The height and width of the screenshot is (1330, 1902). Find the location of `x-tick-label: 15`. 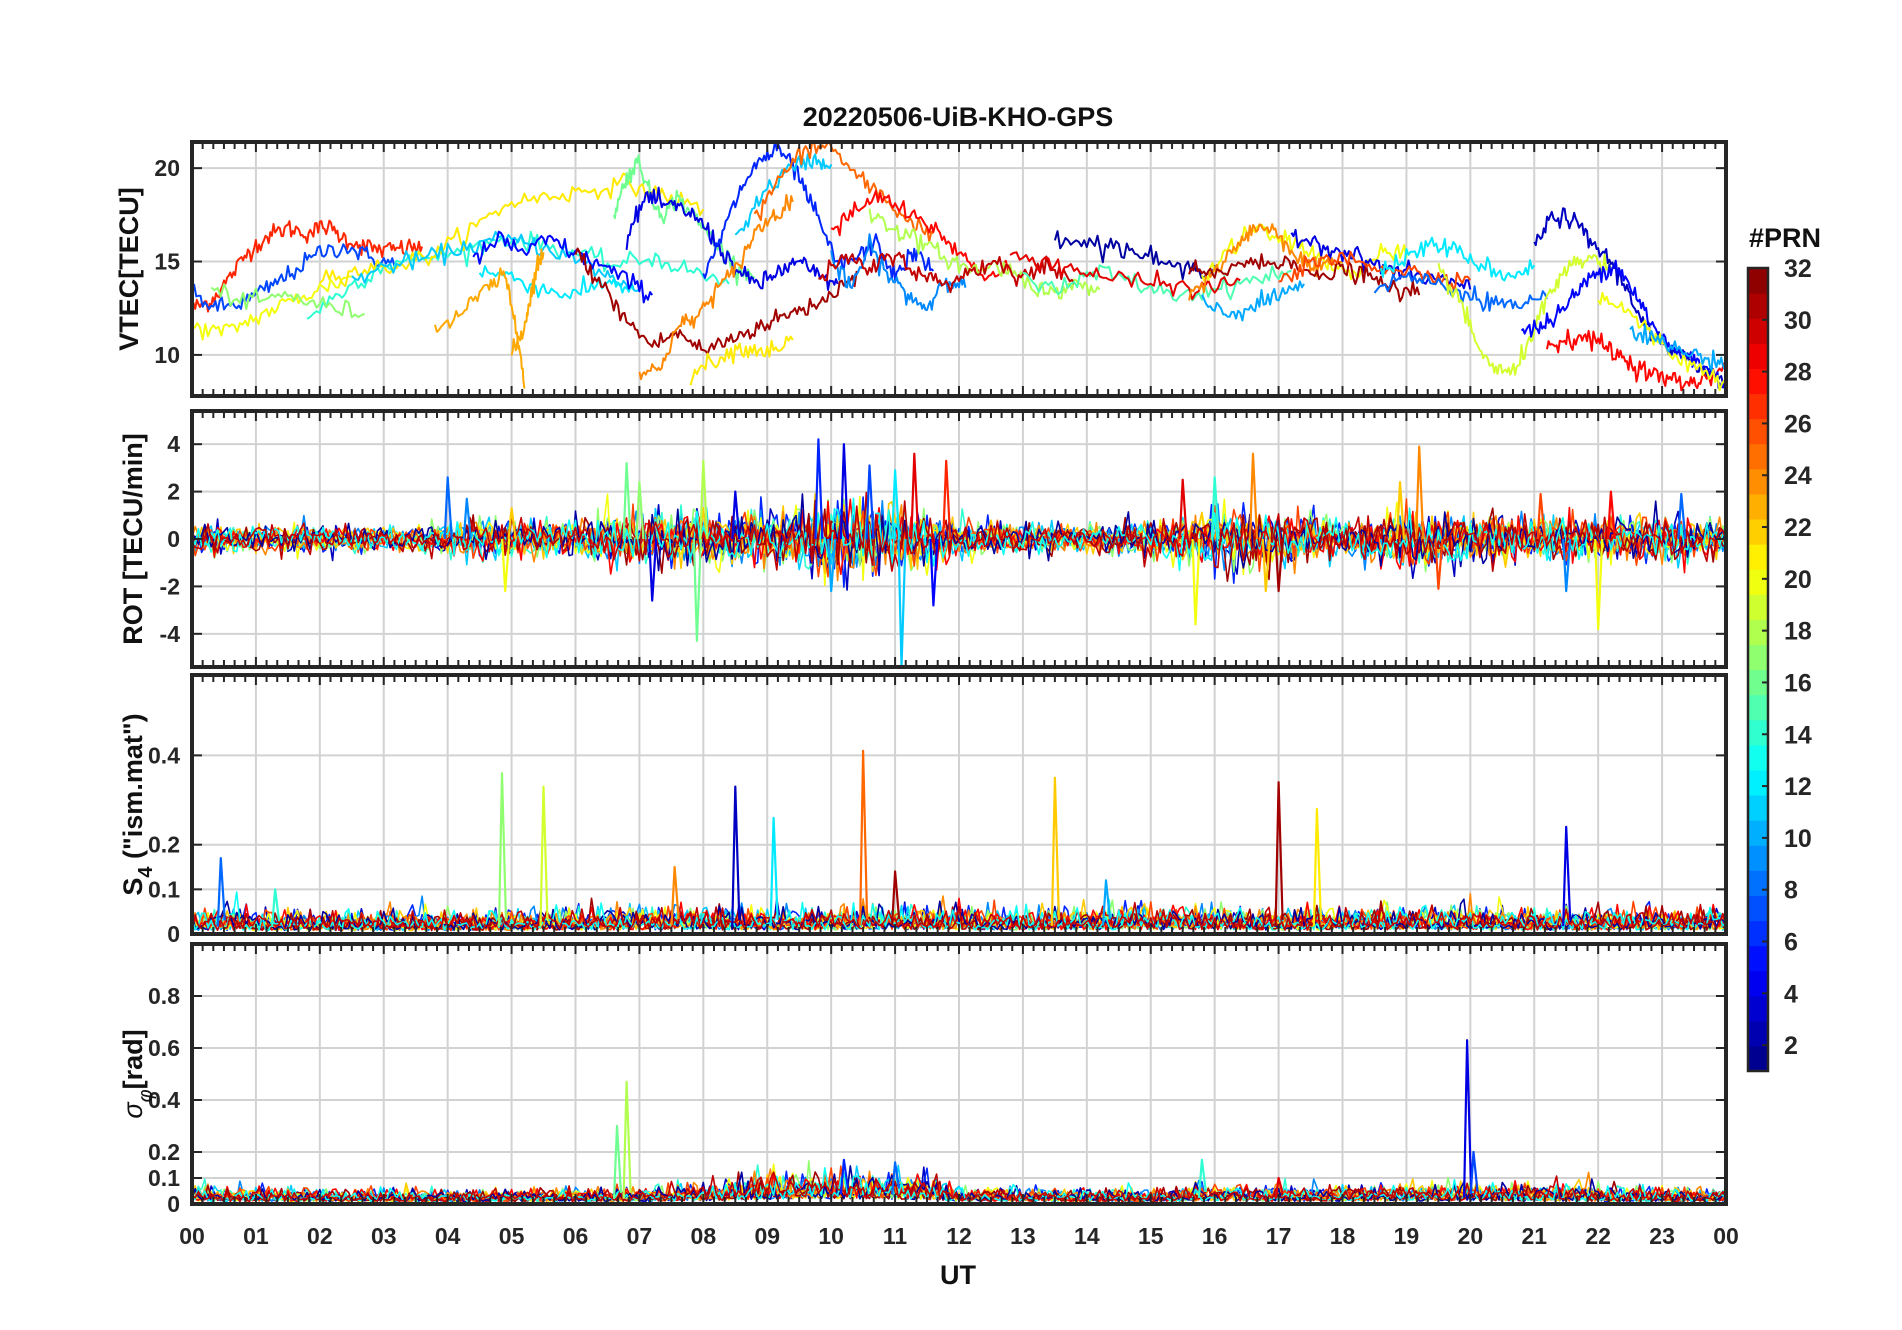

x-tick-label: 15 is located at coordinates (1151, 1236).